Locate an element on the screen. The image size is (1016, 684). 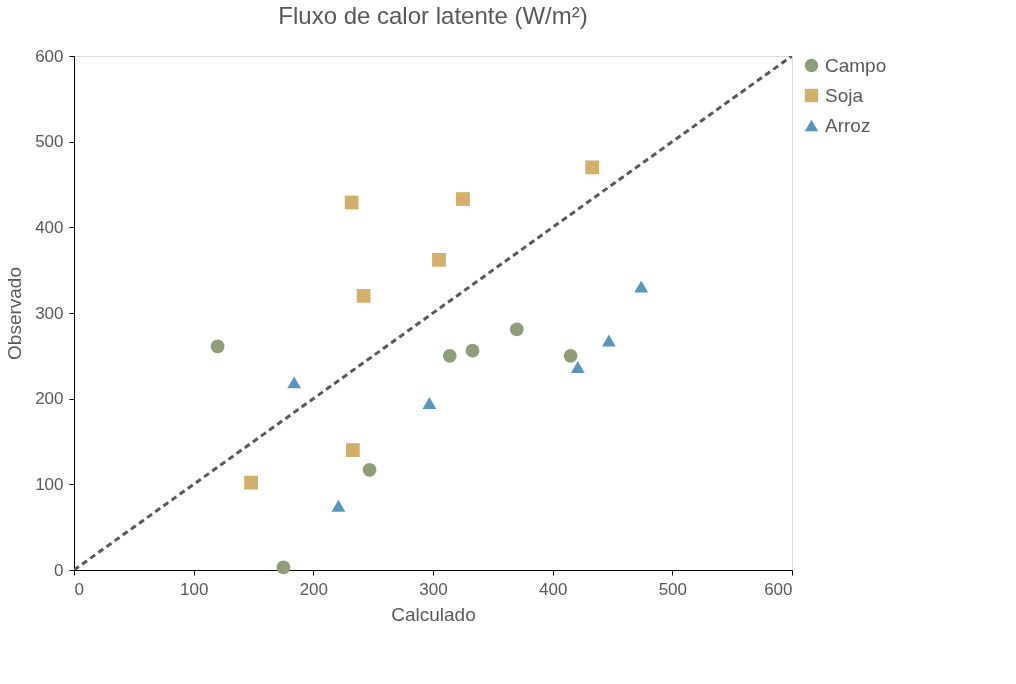
x-tick-label: 500 is located at coordinates (673, 589).